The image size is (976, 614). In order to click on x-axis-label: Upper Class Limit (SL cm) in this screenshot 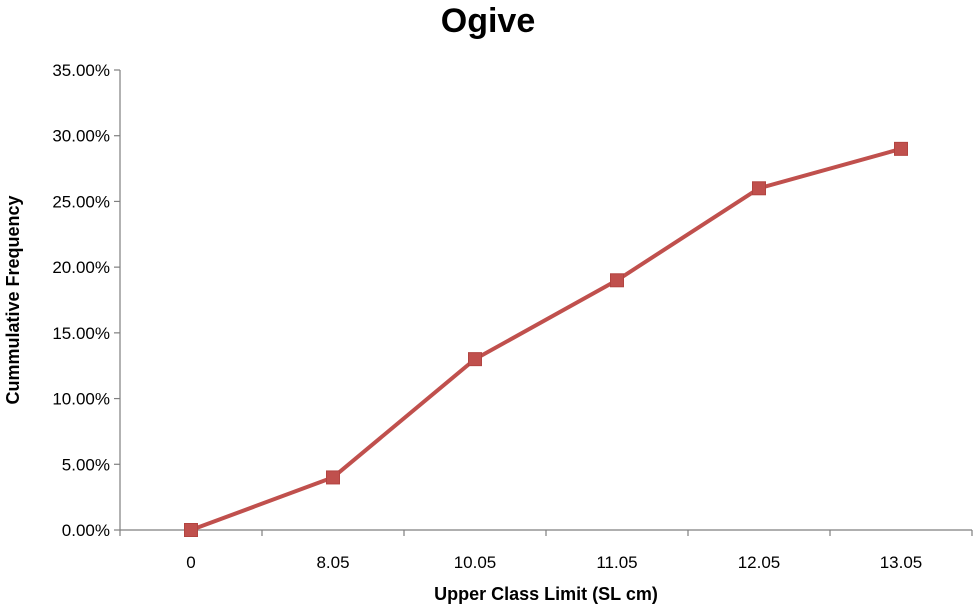, I will do `click(546, 594)`.